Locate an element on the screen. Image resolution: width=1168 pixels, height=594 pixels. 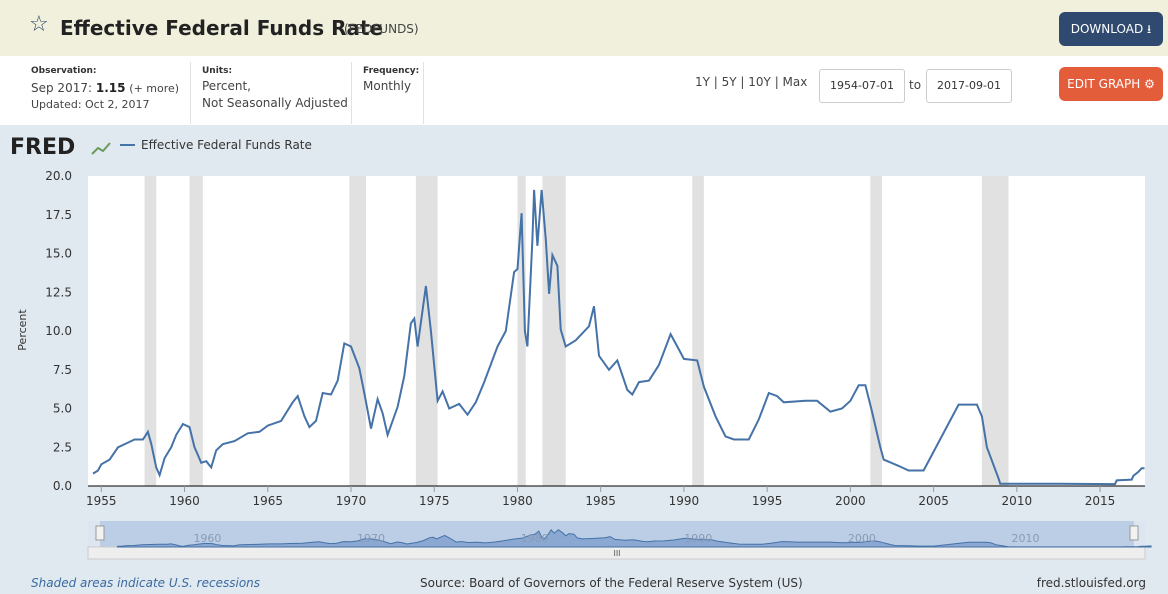
series-id: (FEDFUNDS) is located at coordinates (381, 29).